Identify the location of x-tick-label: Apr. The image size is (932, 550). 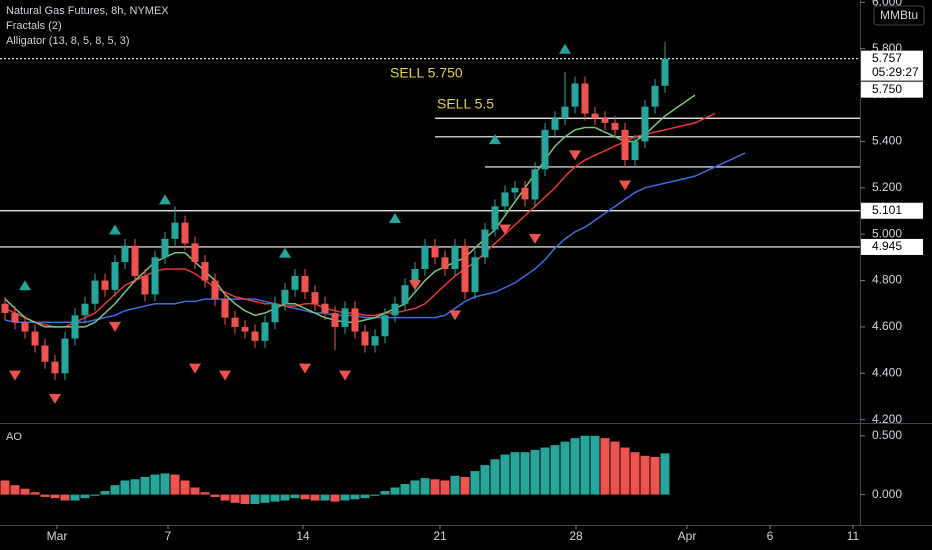
(687, 536).